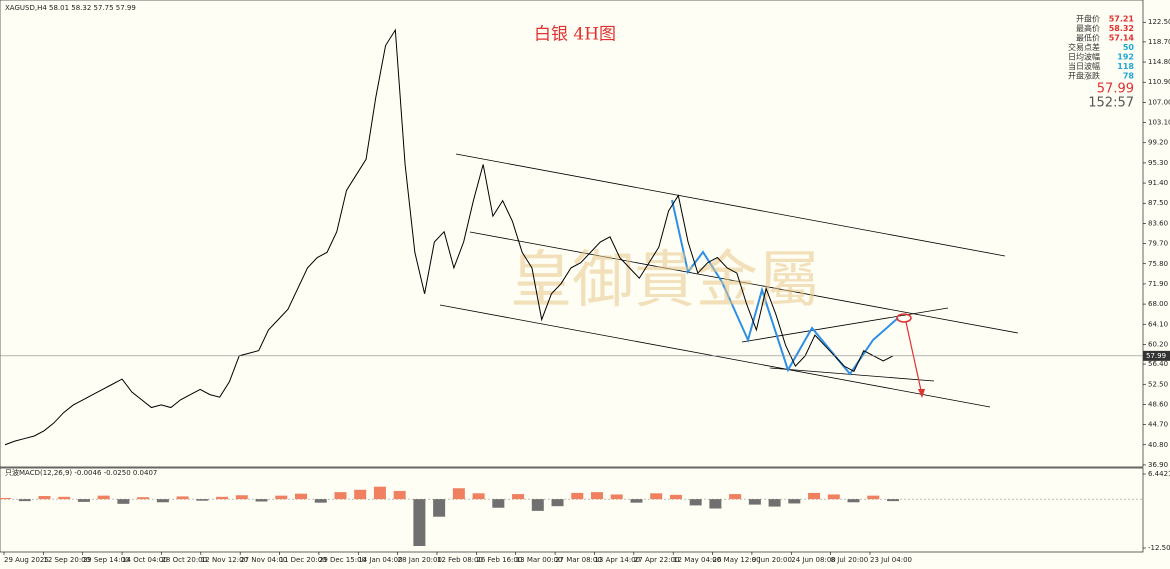 The image size is (1170, 569). What do you see at coordinates (730, 205) in the screenshot?
I see `channel-top` at bounding box center [730, 205].